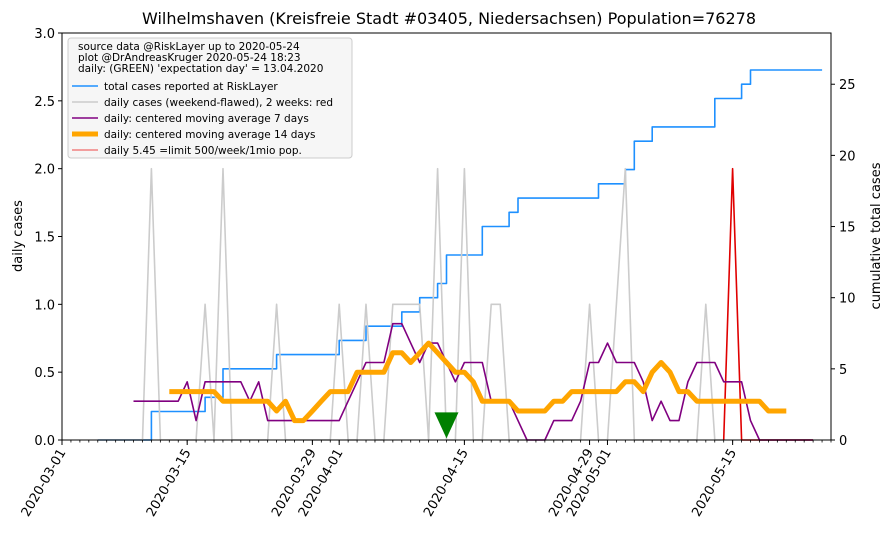  I want to click on y-right-tick-label: 0, so click(843, 441).